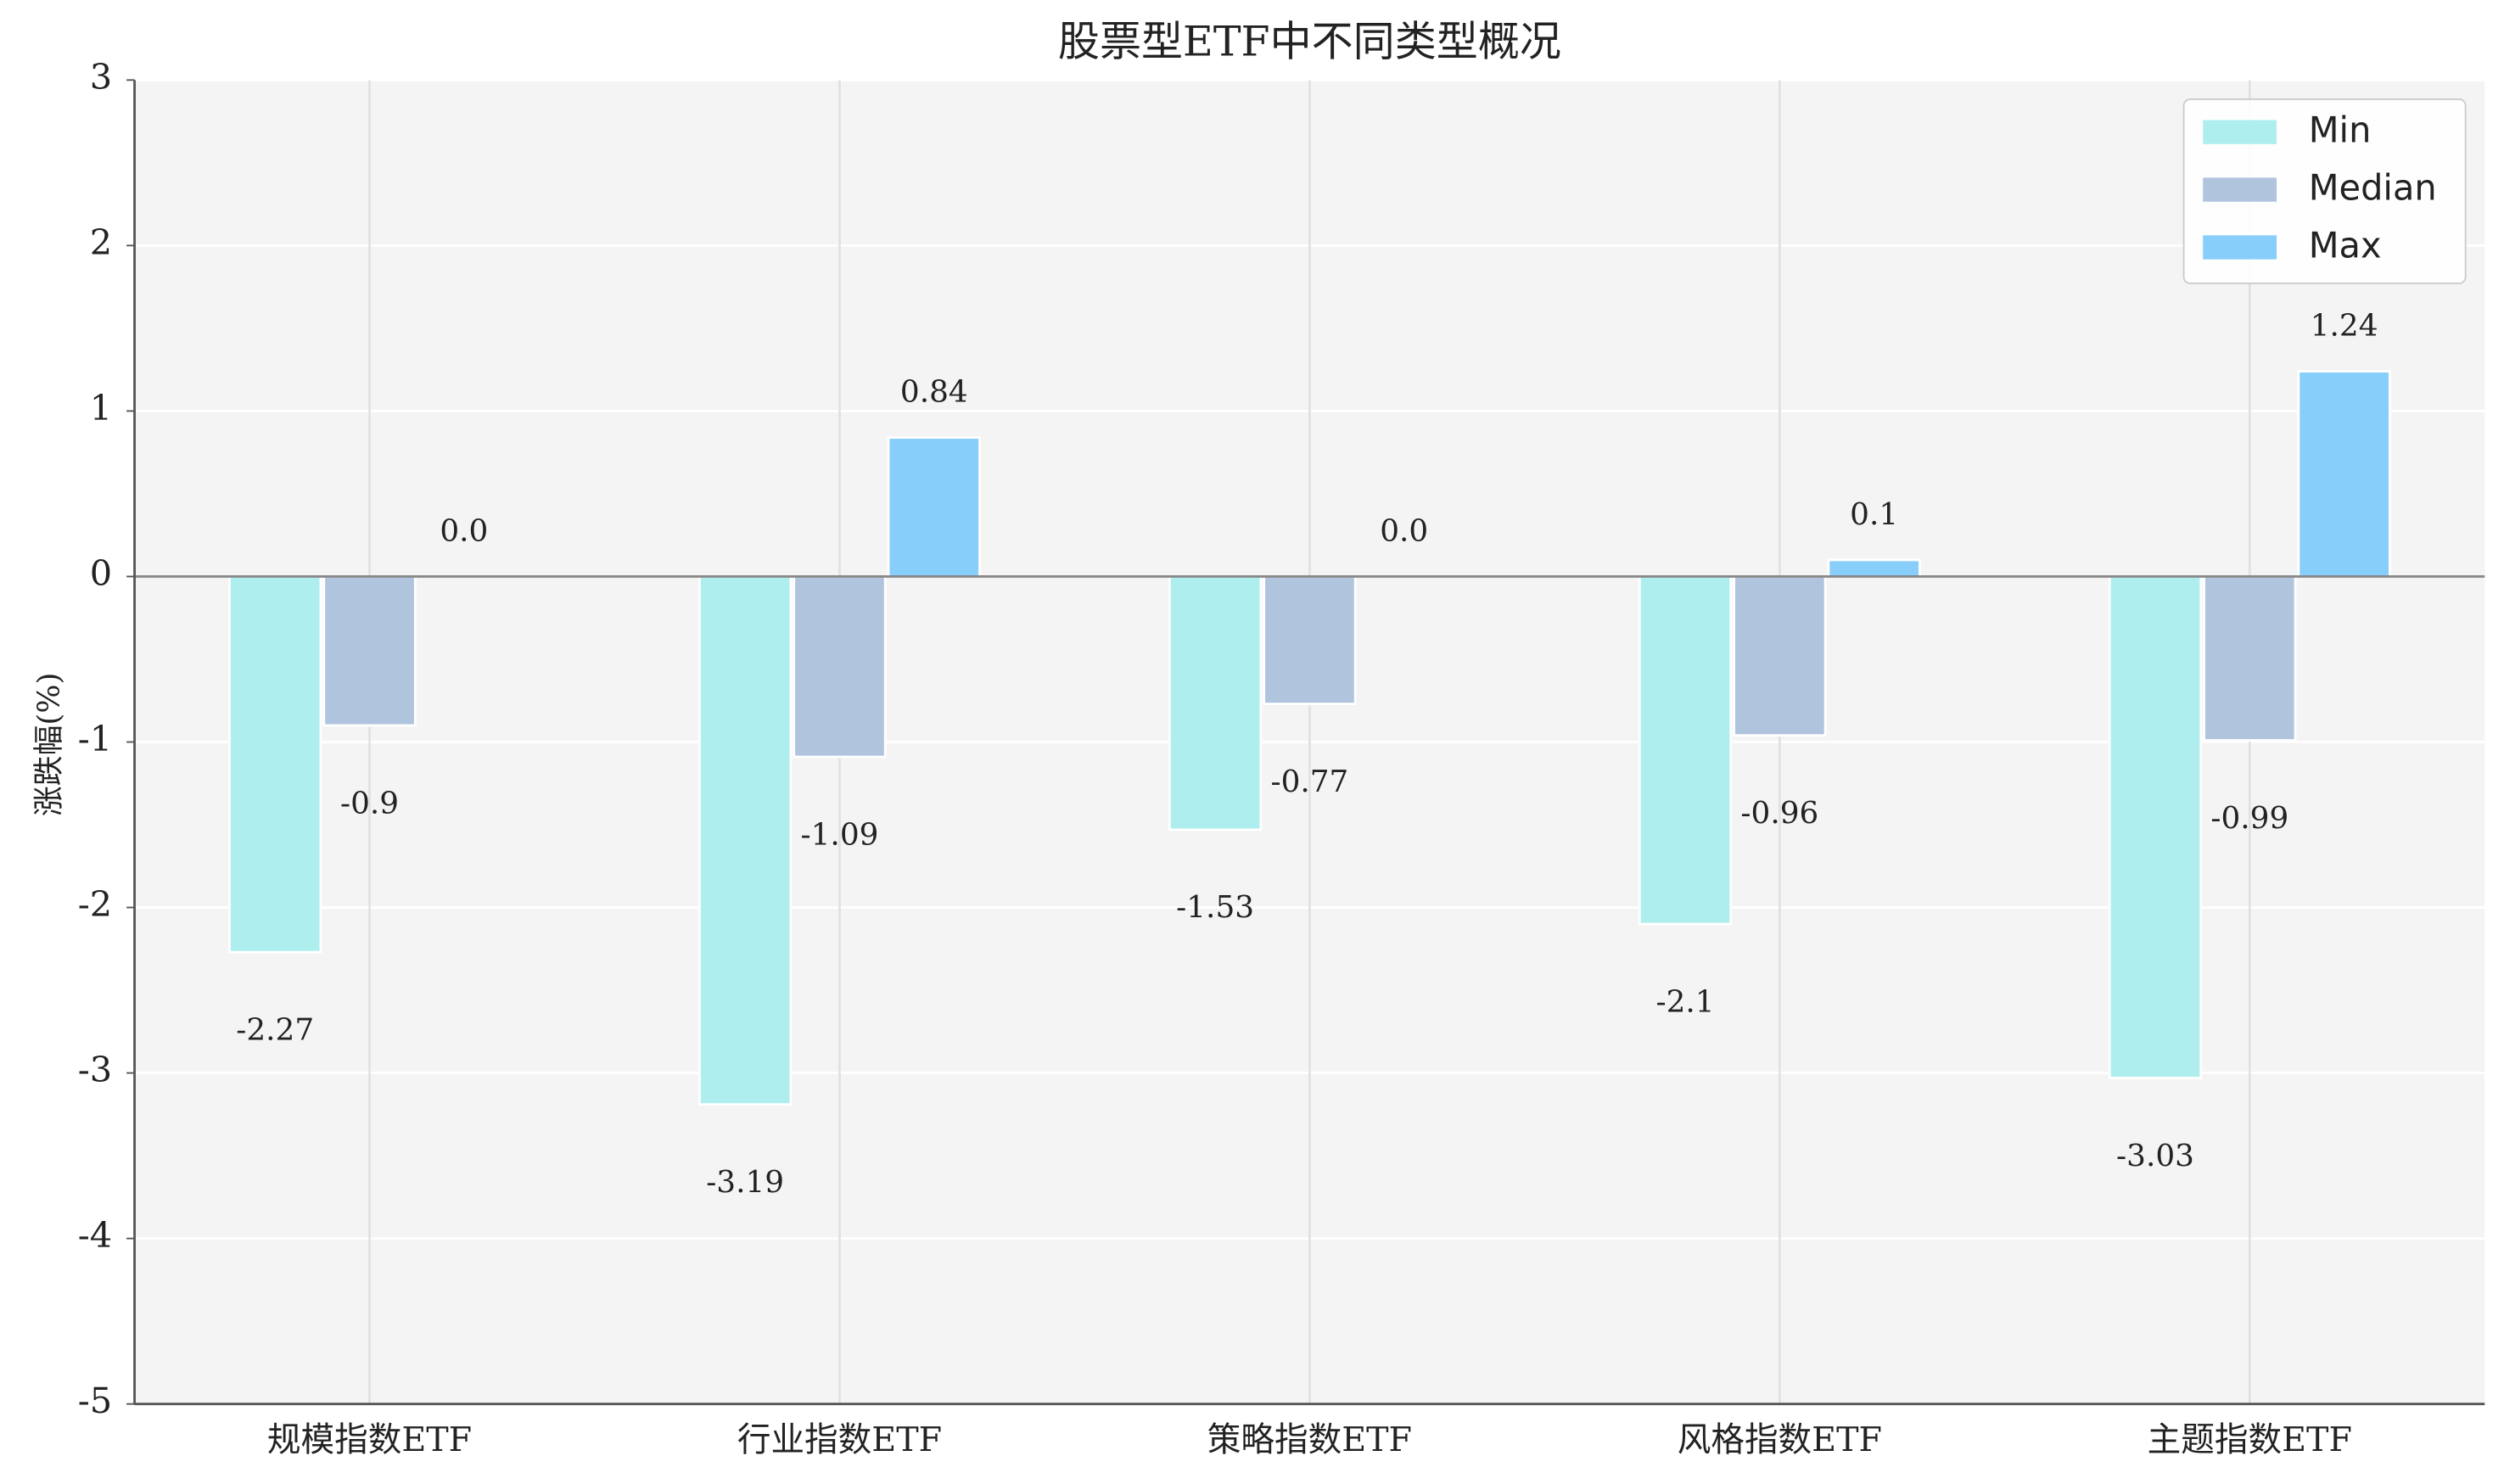 Image resolution: width=2504 pixels, height=1484 pixels. What do you see at coordinates (1309, 1440) in the screenshot?
I see `x-tick-label: 策略指数ETF` at bounding box center [1309, 1440].